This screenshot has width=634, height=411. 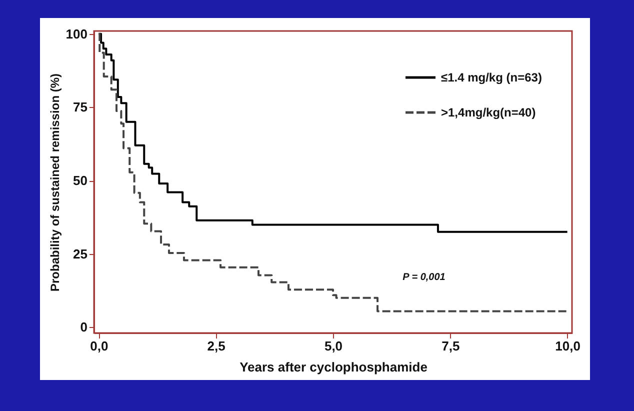 What do you see at coordinates (567, 346) in the screenshot?
I see `x-tick-label: 10,0` at bounding box center [567, 346].